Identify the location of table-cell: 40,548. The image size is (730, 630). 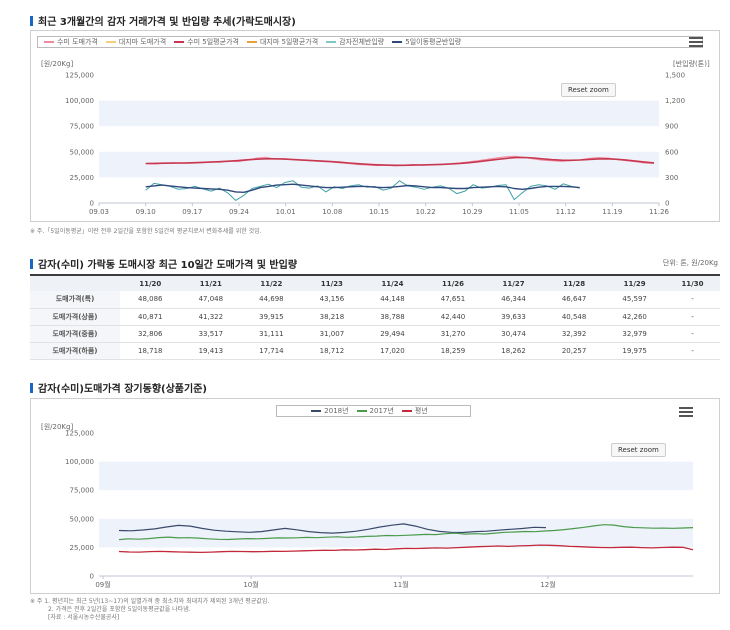
(574, 317).